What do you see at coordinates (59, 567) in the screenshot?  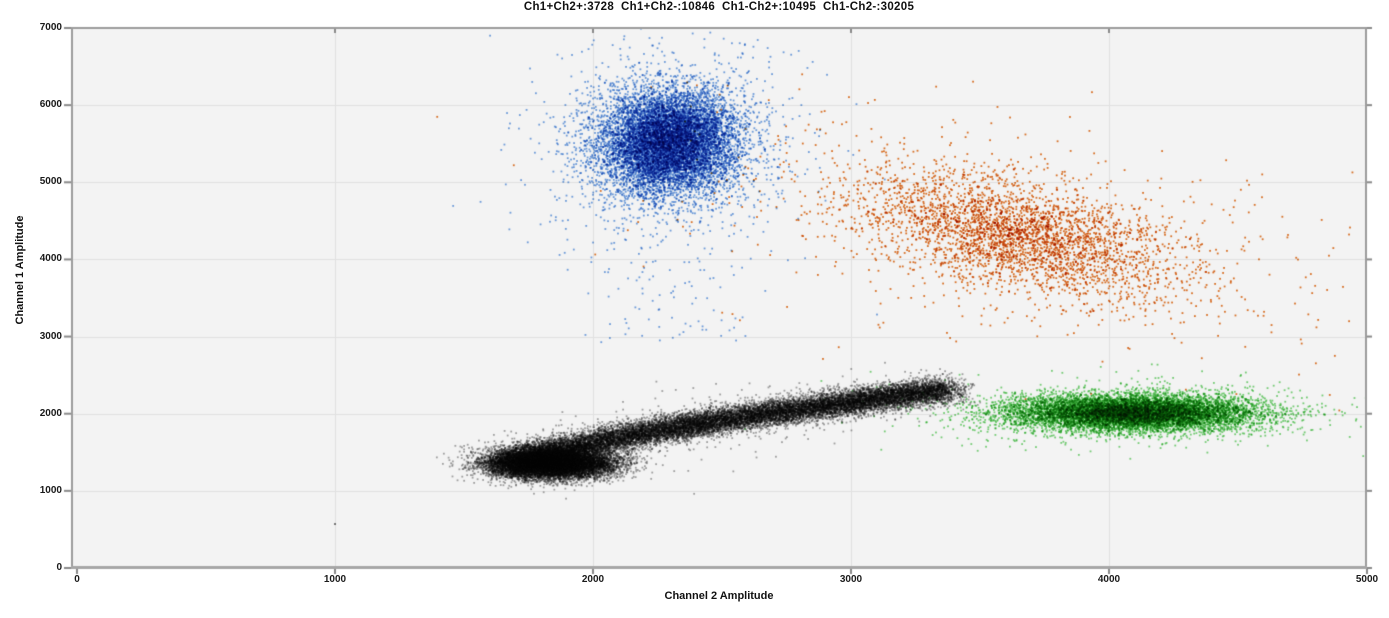 I see `y-tick-label: 0` at bounding box center [59, 567].